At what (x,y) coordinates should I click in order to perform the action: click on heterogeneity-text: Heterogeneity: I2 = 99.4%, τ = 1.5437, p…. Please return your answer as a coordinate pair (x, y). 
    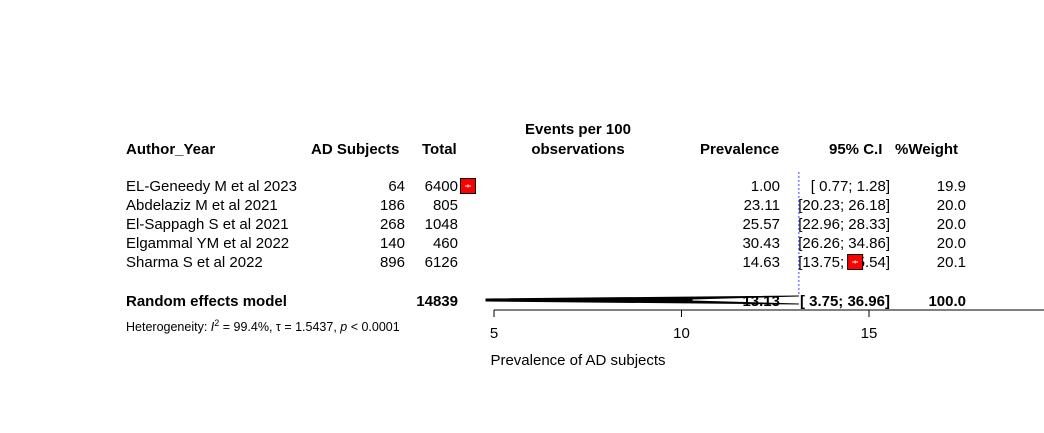
    Looking at the image, I should click on (263, 325).